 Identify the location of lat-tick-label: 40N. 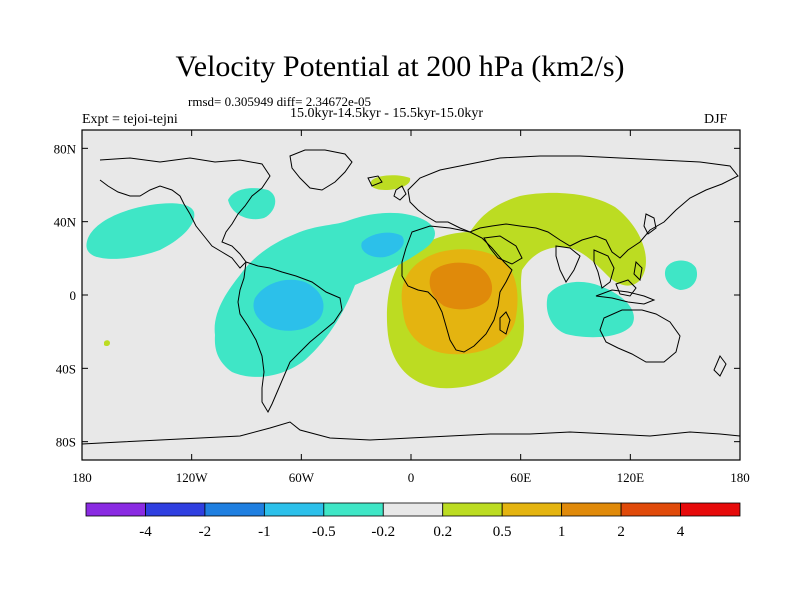
(65, 222).